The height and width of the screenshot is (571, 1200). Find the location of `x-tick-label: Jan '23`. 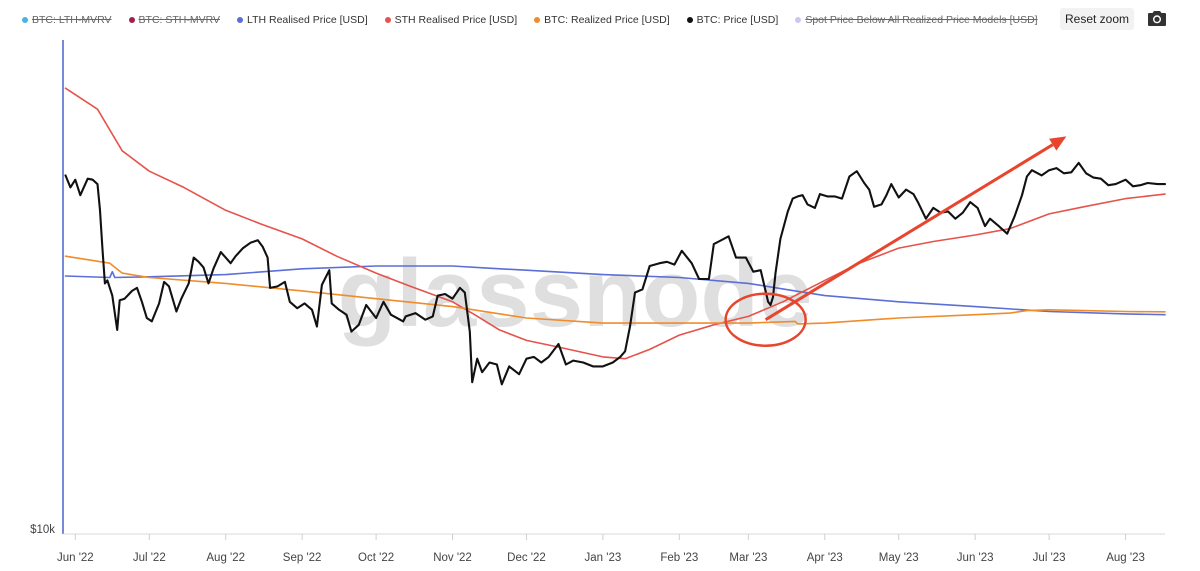

x-tick-label: Jan '23 is located at coordinates (603, 558).